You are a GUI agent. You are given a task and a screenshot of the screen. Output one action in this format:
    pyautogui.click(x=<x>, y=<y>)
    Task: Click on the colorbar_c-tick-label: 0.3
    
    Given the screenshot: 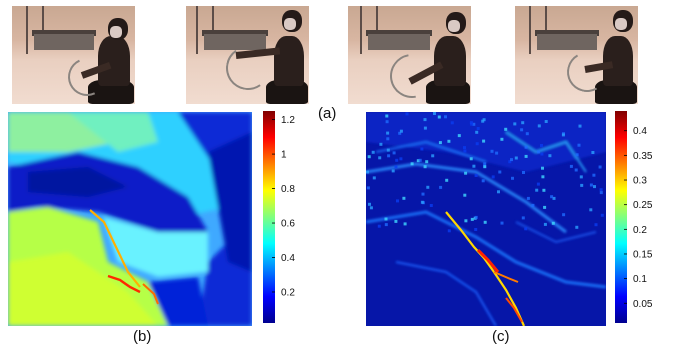 What is the action you would take?
    pyautogui.click(x=640, y=181)
    